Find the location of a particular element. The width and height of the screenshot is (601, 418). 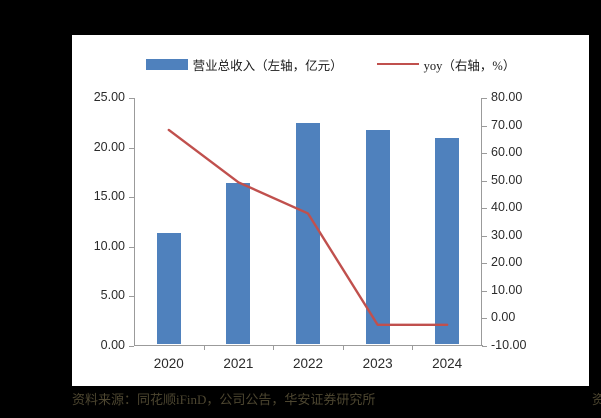

x-axis-tick-label-2023: 2023 is located at coordinates (377, 363).